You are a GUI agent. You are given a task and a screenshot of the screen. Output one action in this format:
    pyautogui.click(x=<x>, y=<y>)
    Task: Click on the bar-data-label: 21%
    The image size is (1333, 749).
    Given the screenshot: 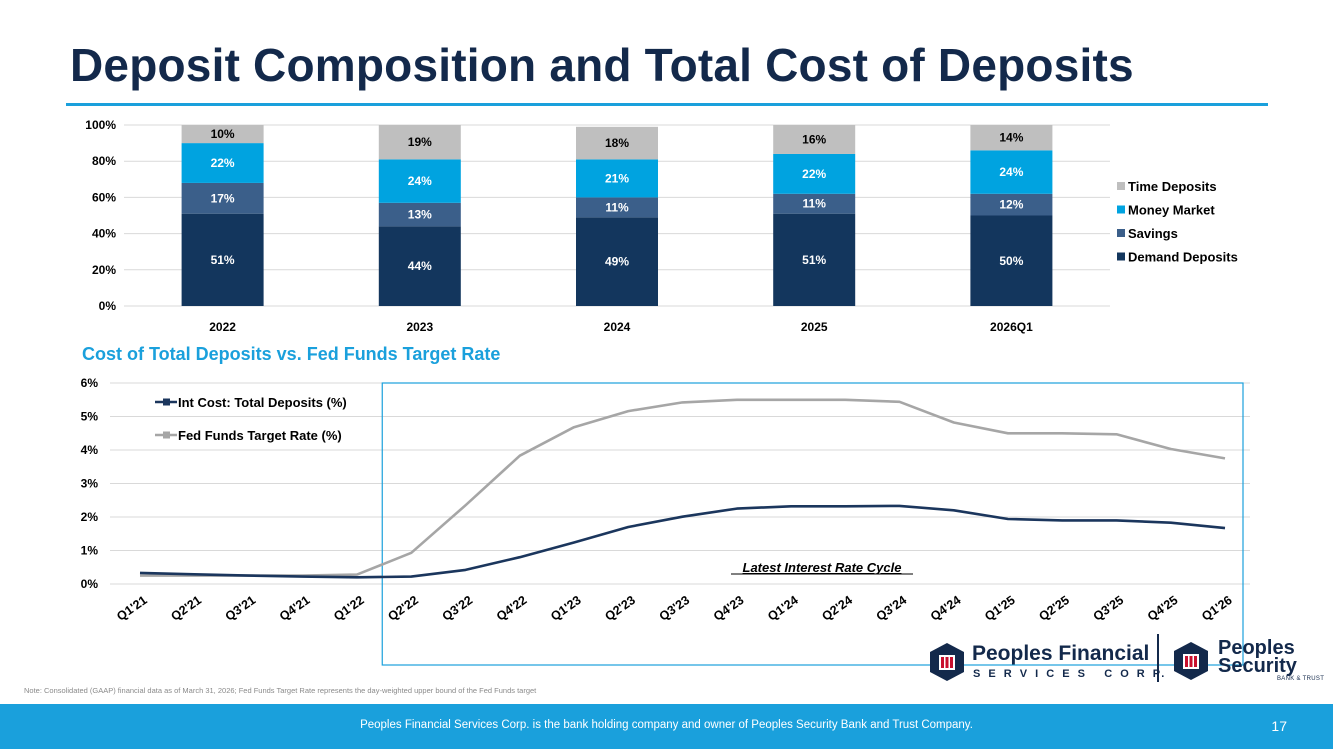 What is the action you would take?
    pyautogui.click(x=617, y=178)
    